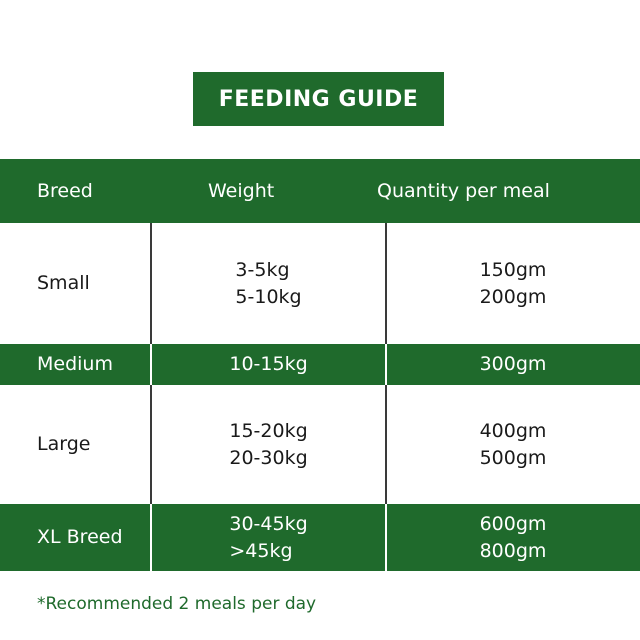 This screenshot has height=640, width=640. I want to click on quantity-value: 300gm, so click(513, 364).